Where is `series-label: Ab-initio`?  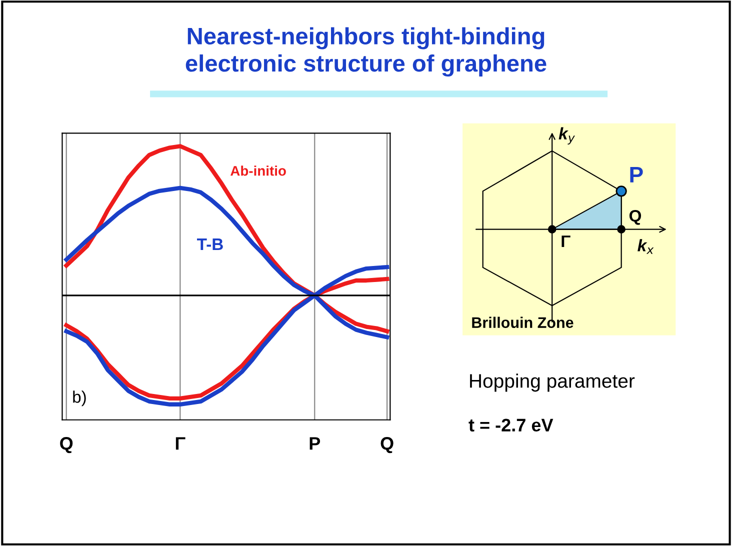 series-label: Ab-initio is located at coordinates (258, 171).